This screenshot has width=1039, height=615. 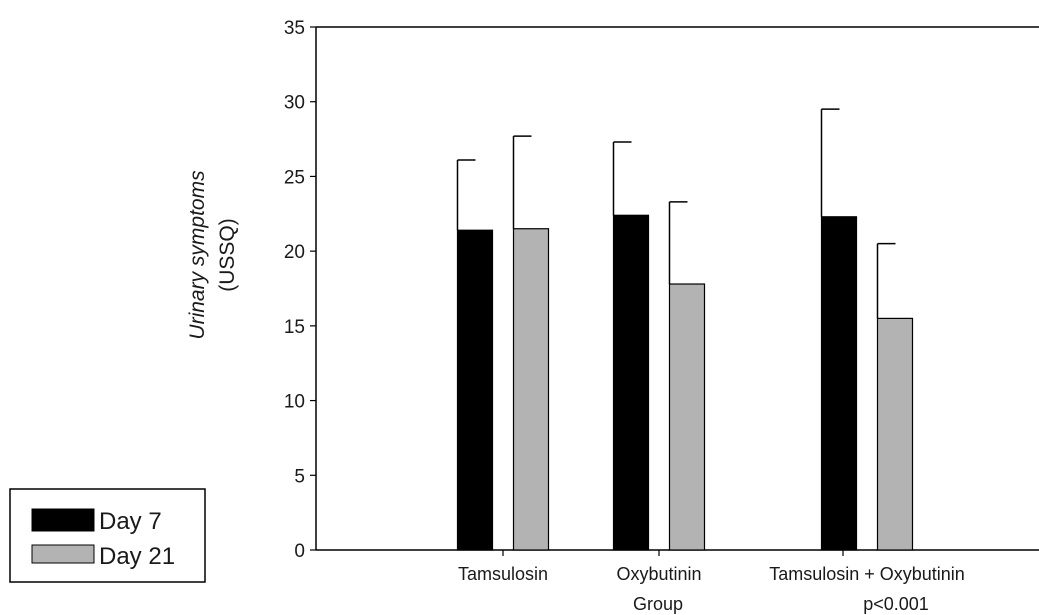 I want to click on x-tick-label: Tamsulosin + Oxybutinin, so click(x=867, y=574).